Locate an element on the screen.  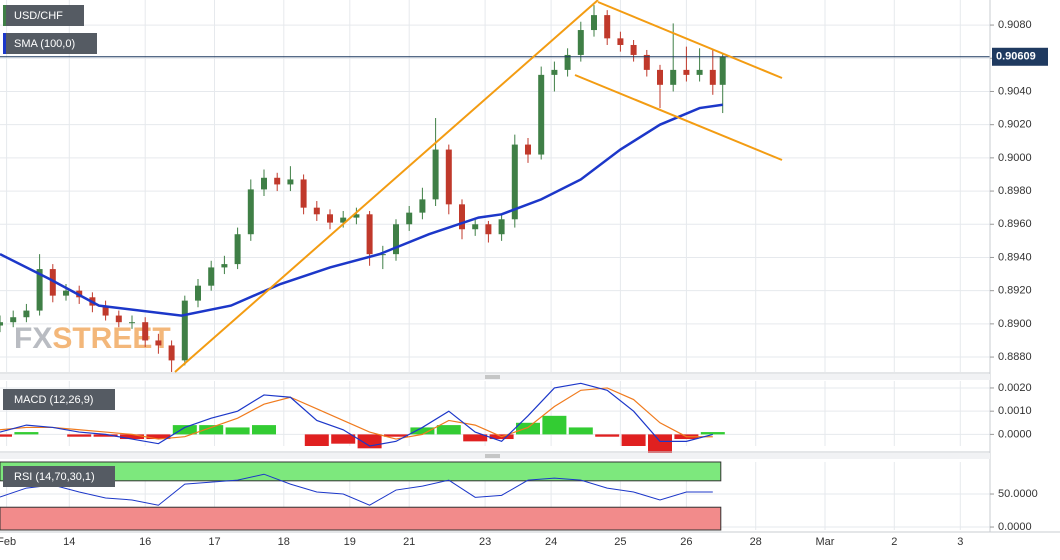
y-tick-label: 0.8920 is located at coordinates (1015, 291).